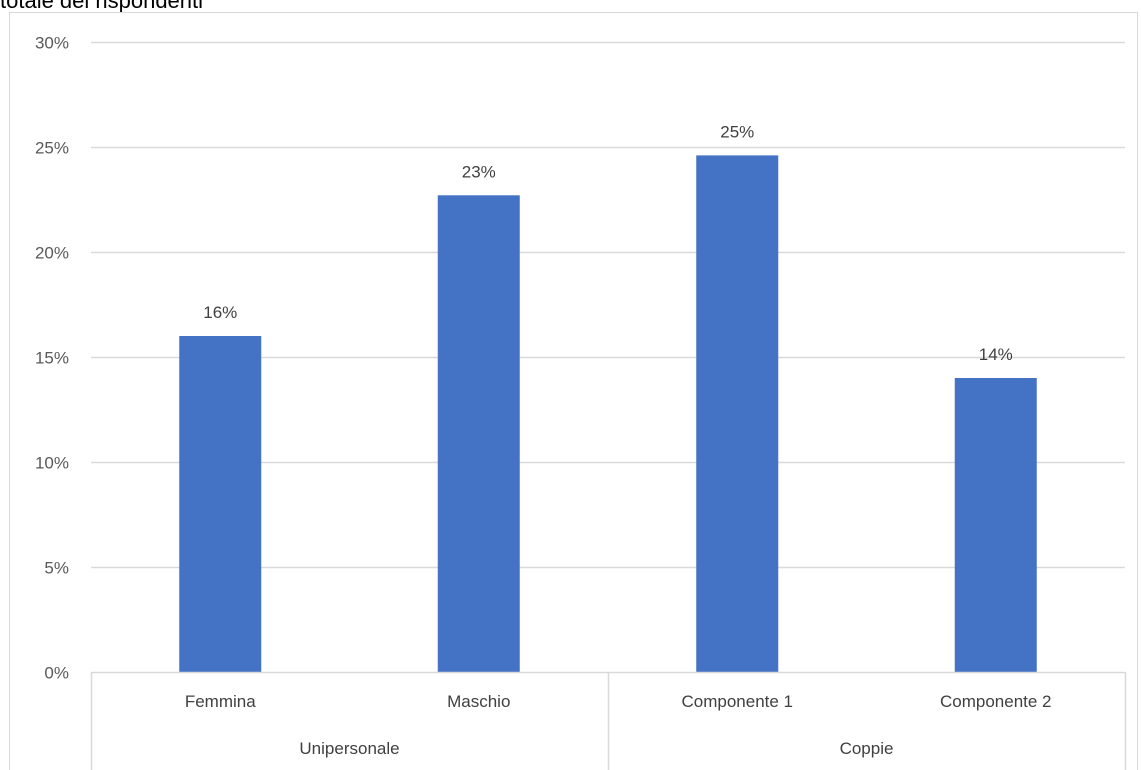 The image size is (1141, 770). Describe the element at coordinates (52, 43) in the screenshot. I see `y-tick-label: 30%` at that location.